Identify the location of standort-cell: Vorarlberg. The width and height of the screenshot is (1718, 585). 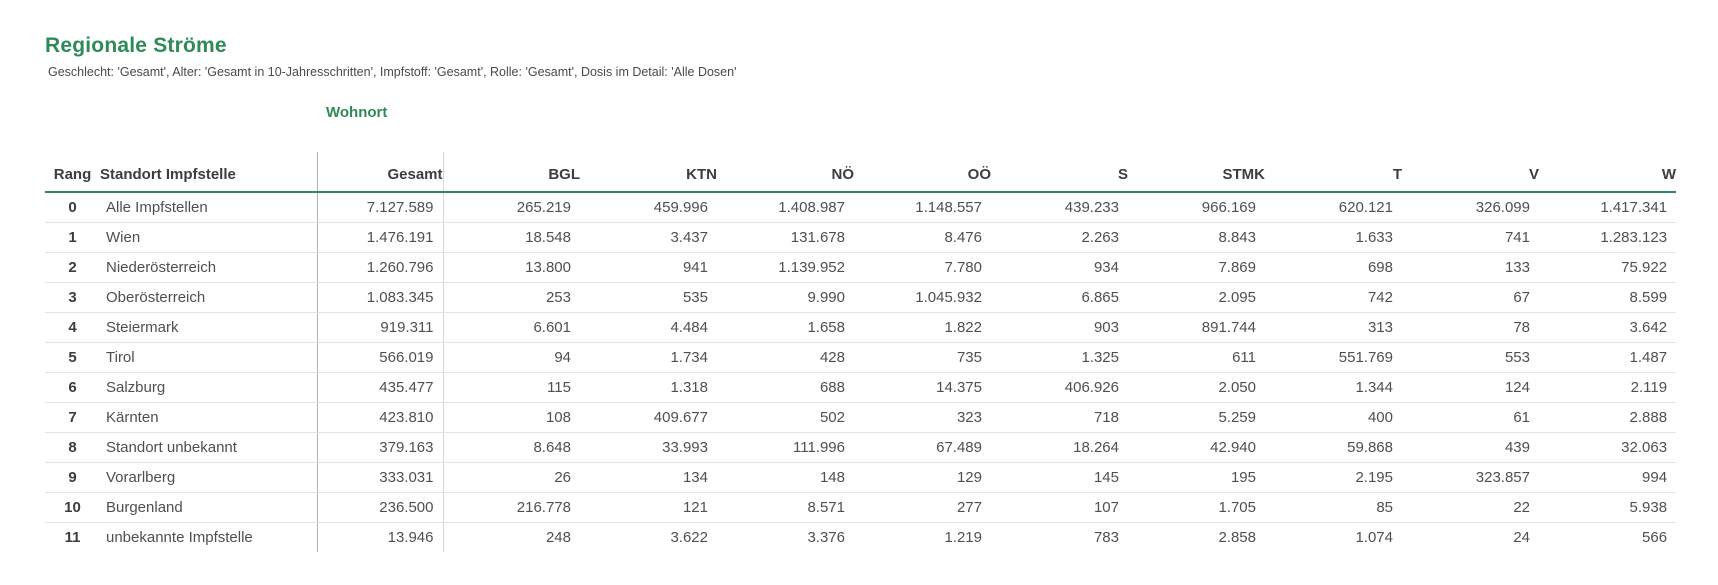
(208, 477).